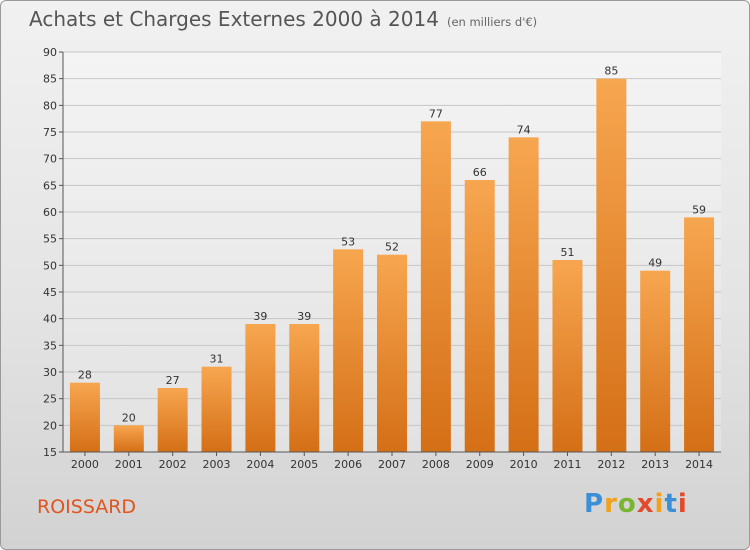 Image resolution: width=750 pixels, height=550 pixels. What do you see at coordinates (524, 129) in the screenshot?
I see `bar-value-label: 74` at bounding box center [524, 129].